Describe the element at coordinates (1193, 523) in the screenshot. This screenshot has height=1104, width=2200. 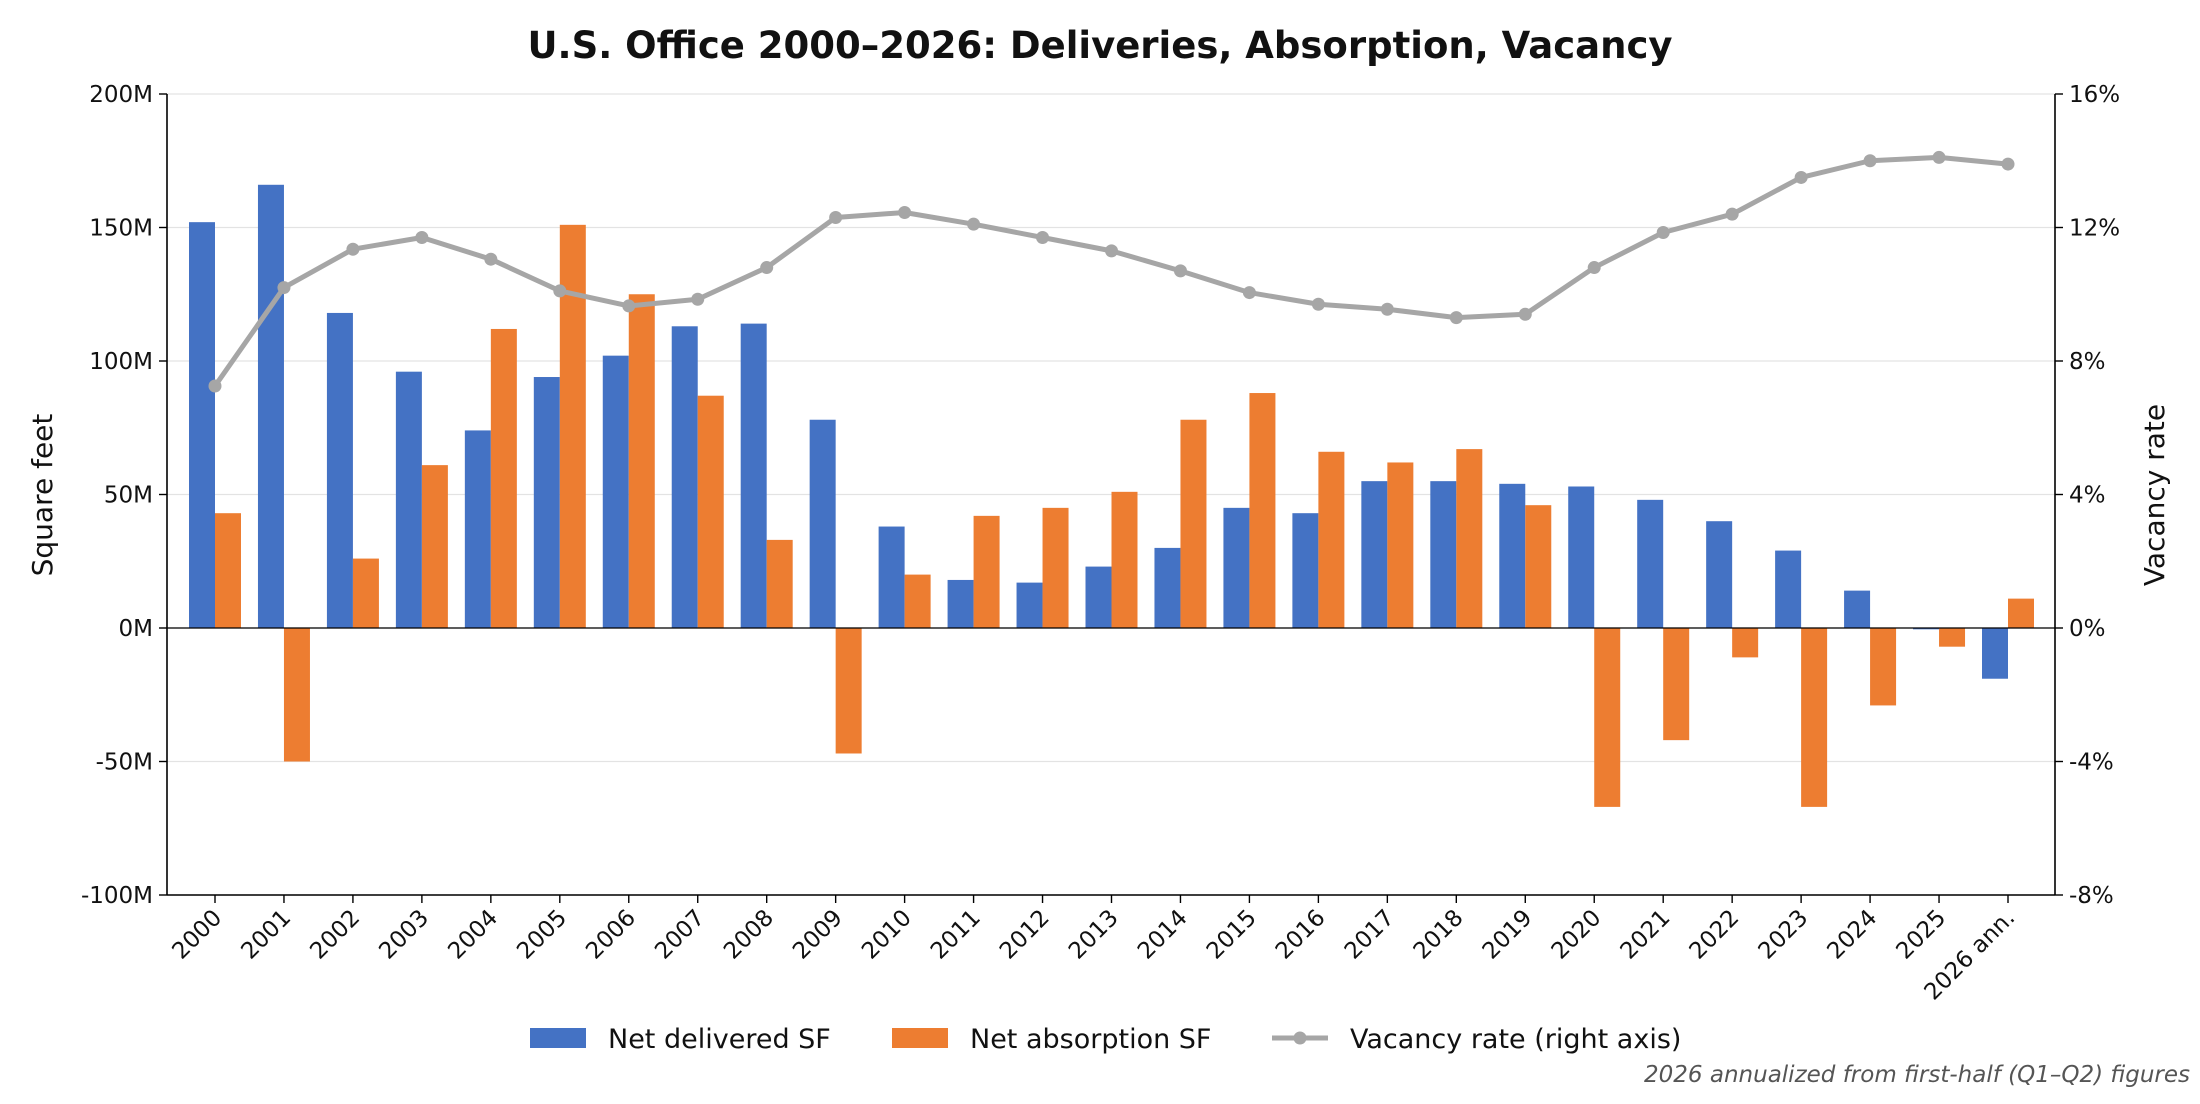
I see `absorption-bar-2014` at that location.